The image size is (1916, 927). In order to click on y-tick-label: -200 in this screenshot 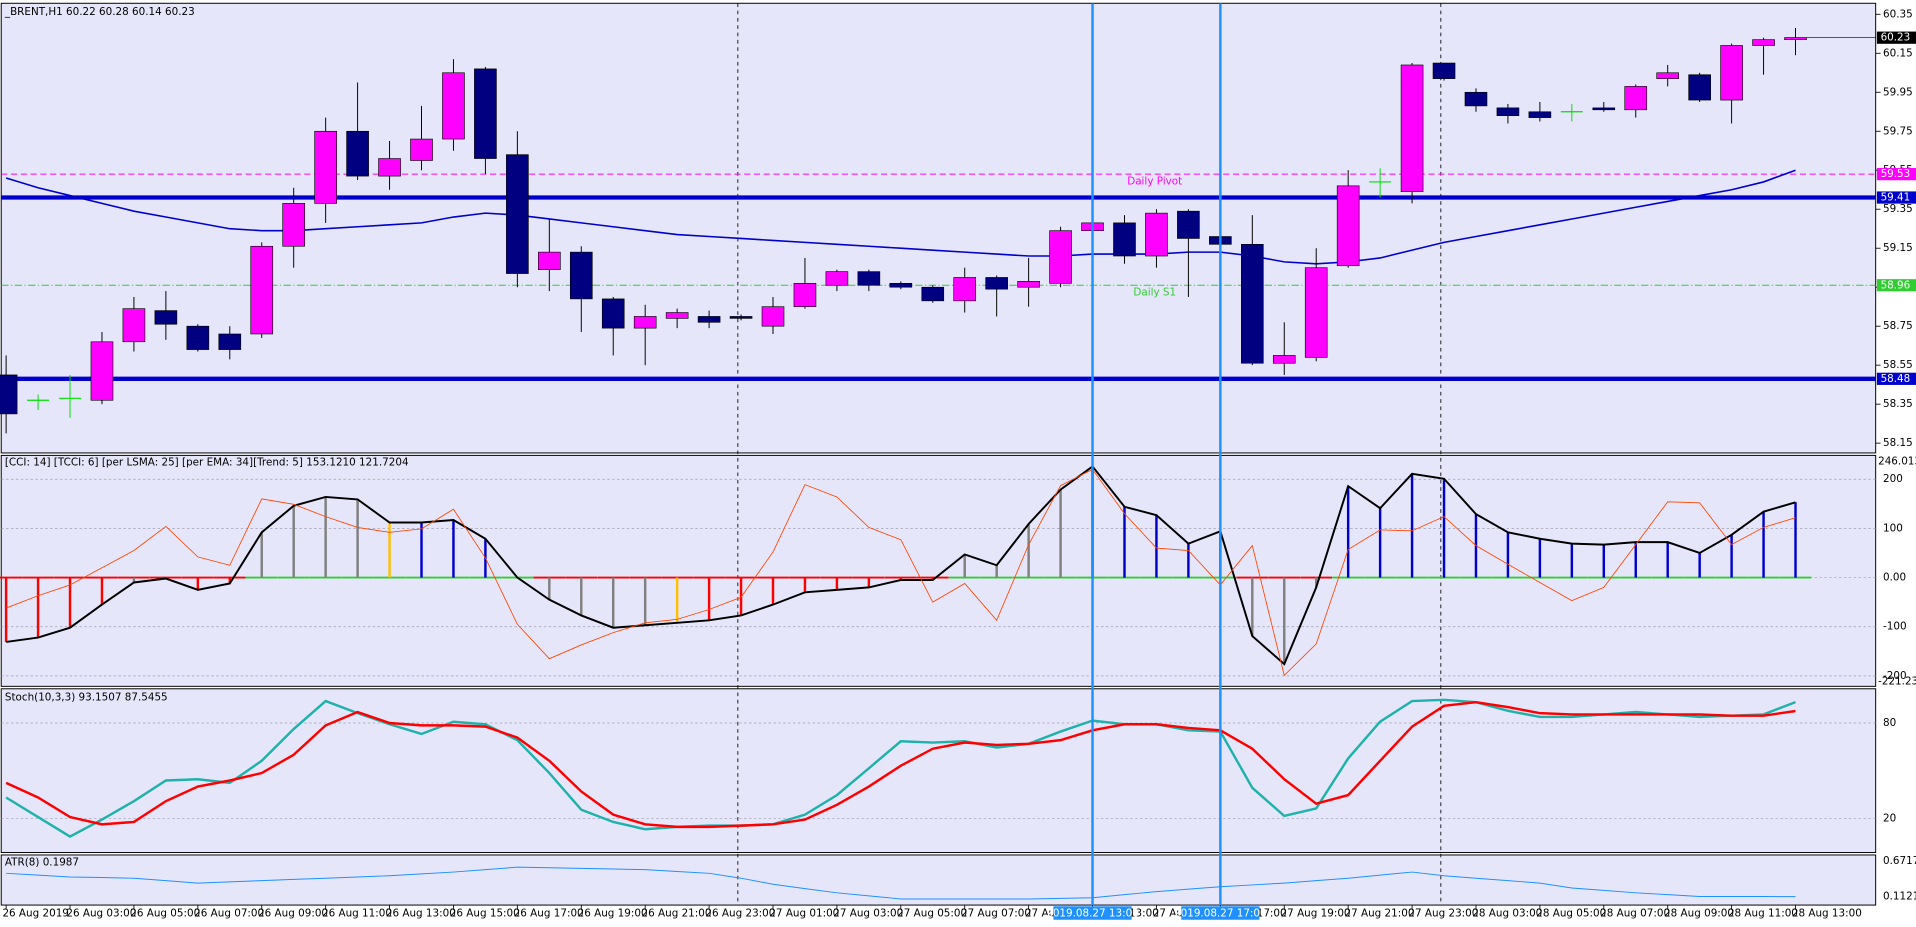, I will do `click(1895, 676)`.